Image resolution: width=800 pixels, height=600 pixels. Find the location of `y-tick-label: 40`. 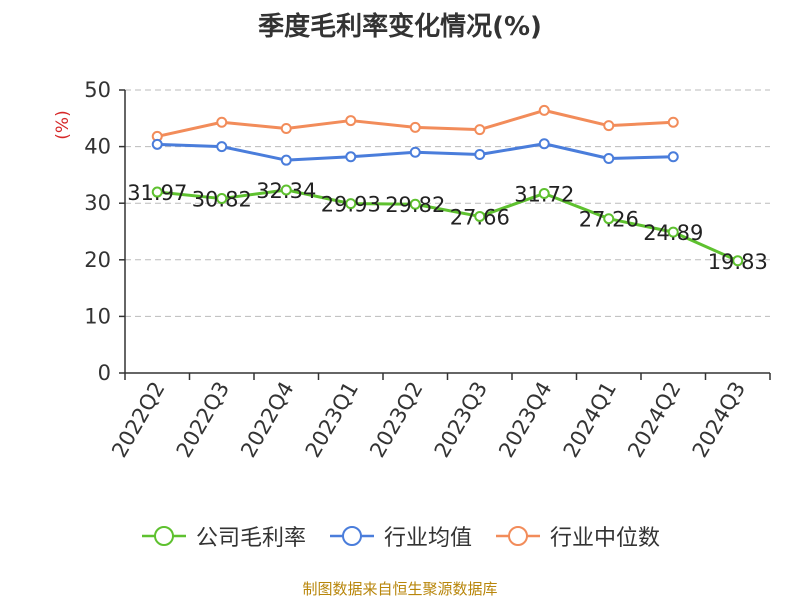

y-tick-label: 40 is located at coordinates (97, 147).